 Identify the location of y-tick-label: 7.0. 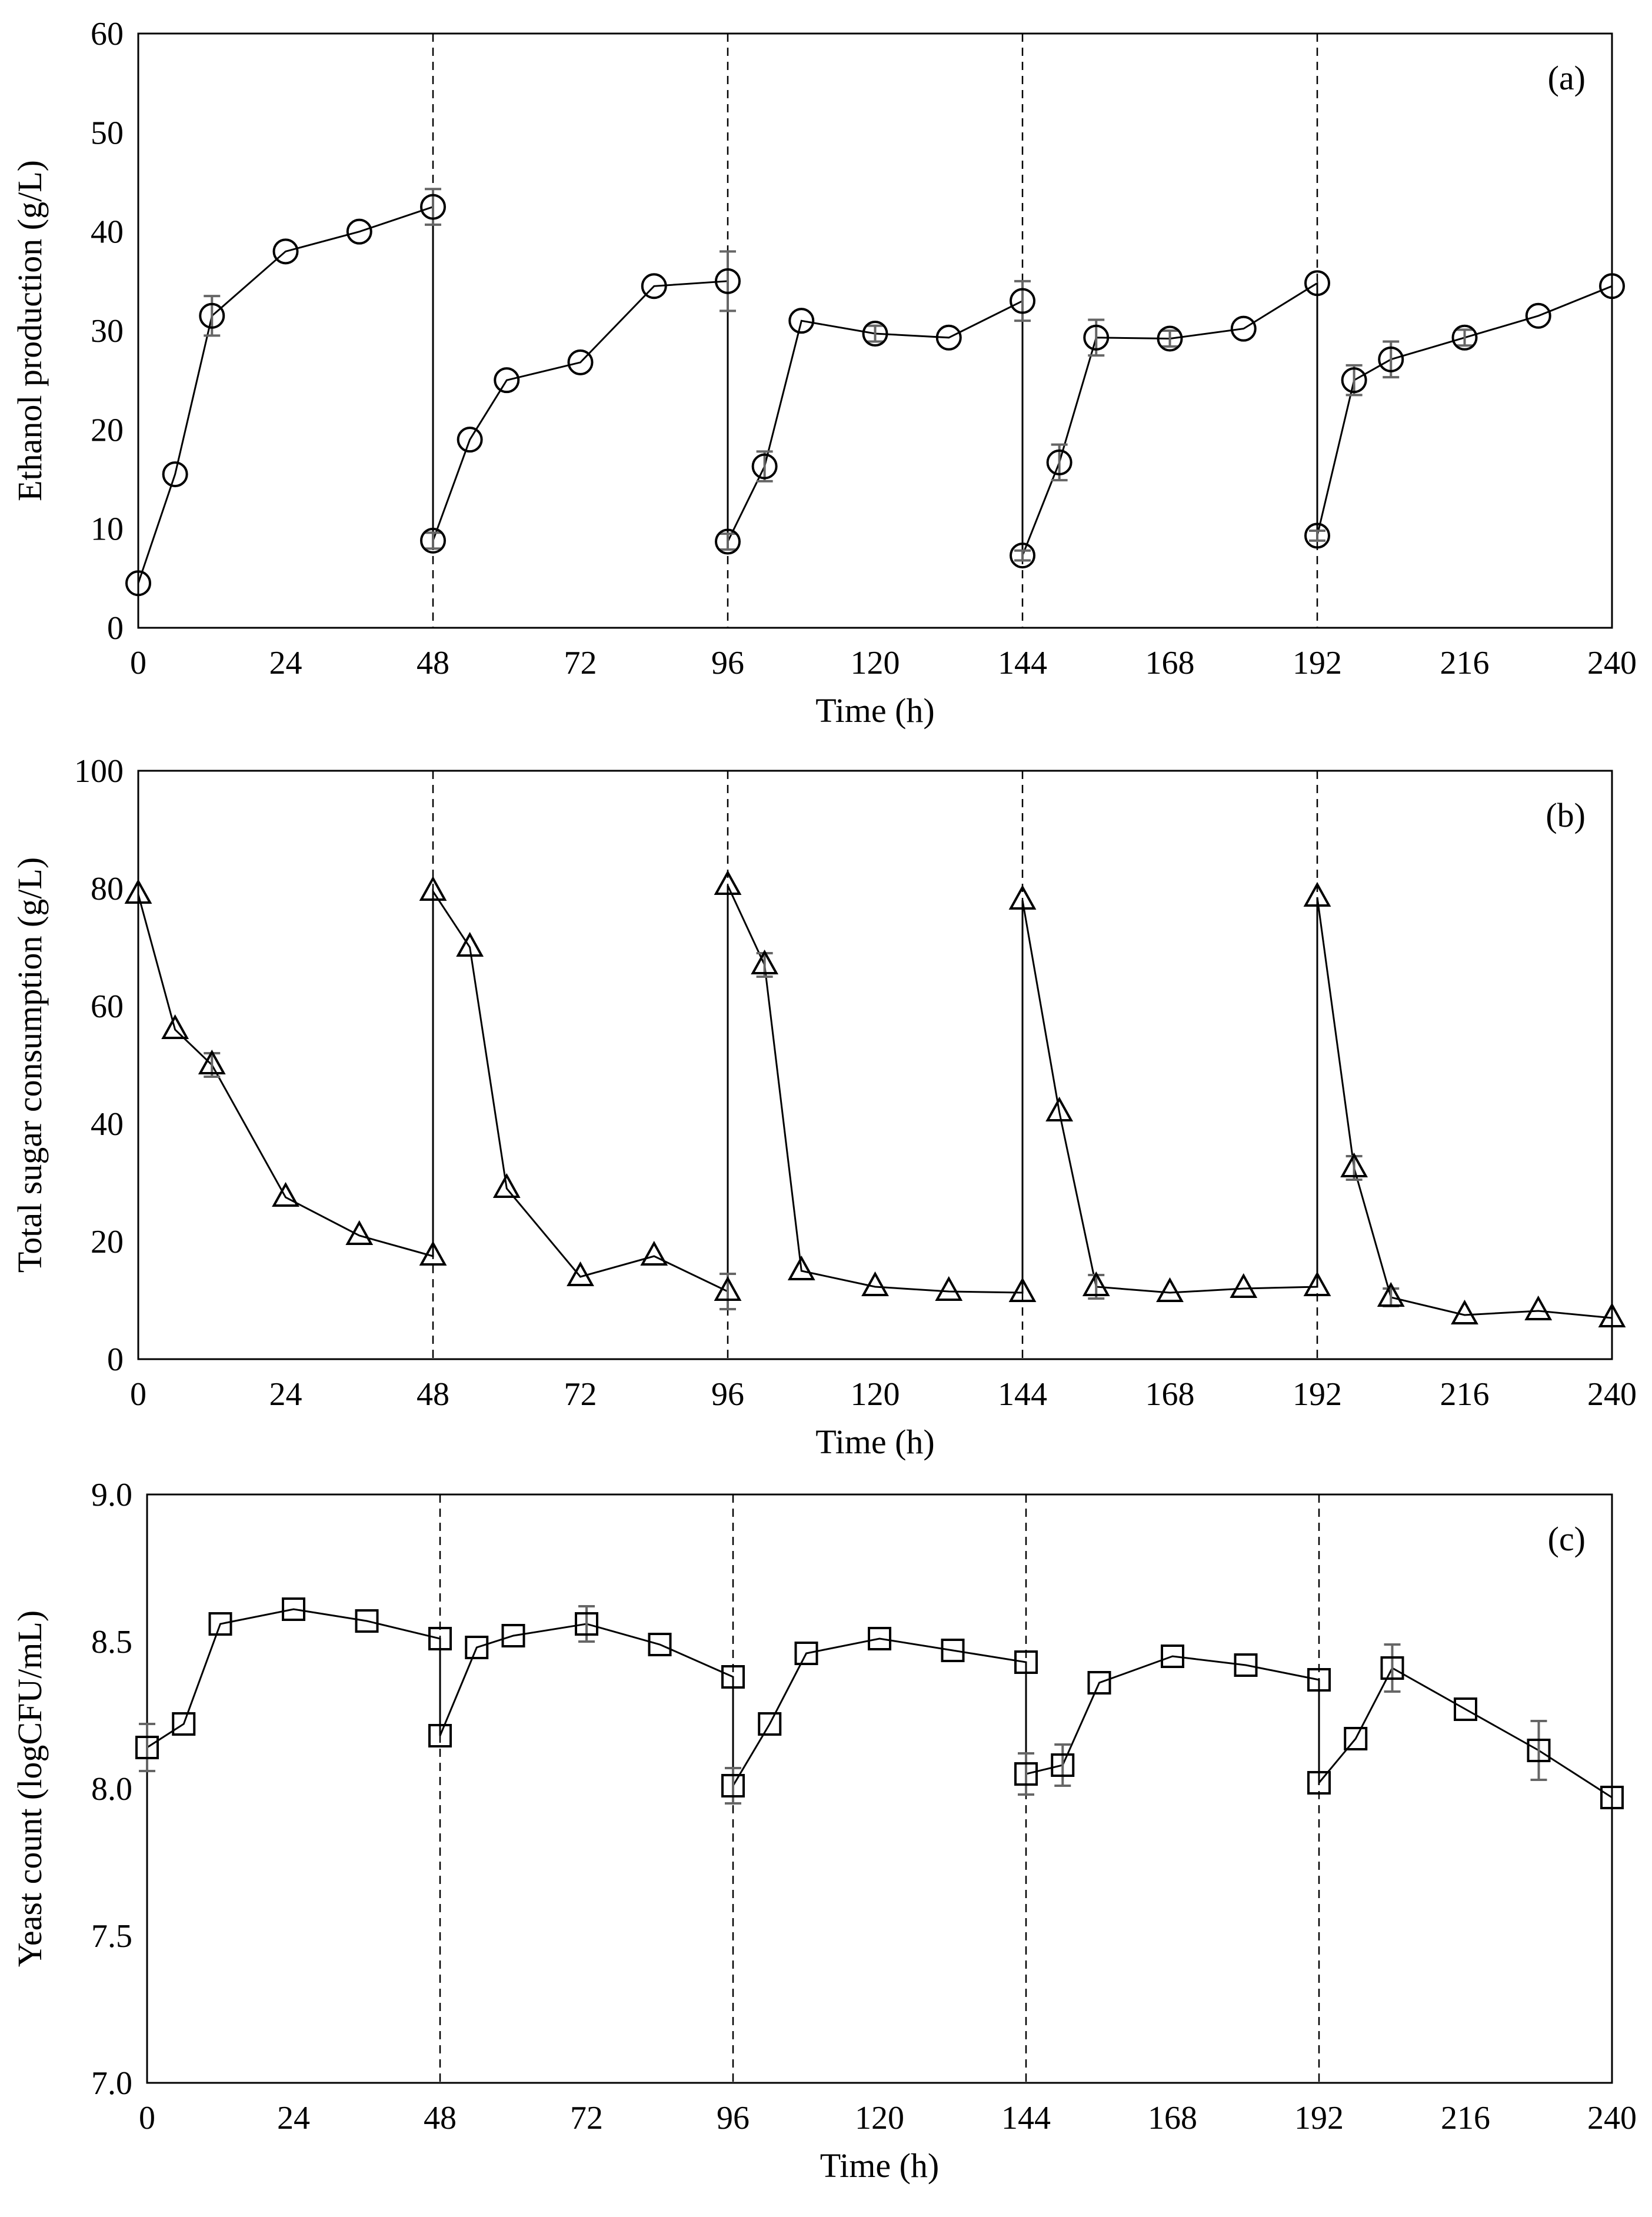
(111, 2083).